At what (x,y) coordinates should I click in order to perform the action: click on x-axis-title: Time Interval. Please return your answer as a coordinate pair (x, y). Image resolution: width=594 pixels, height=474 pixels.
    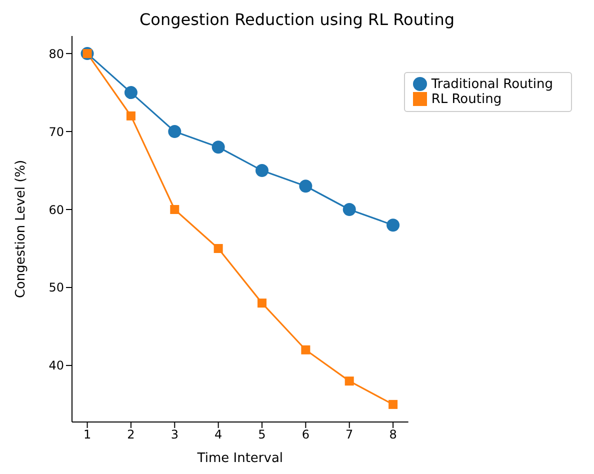
    Looking at the image, I should click on (240, 458).